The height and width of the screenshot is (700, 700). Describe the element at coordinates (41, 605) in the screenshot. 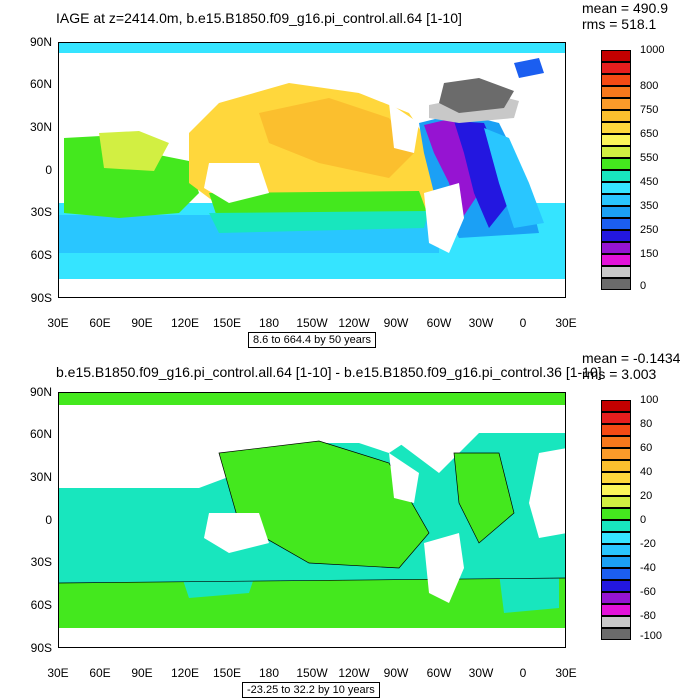

I see `bottom-y-tick-label: 60S` at that location.